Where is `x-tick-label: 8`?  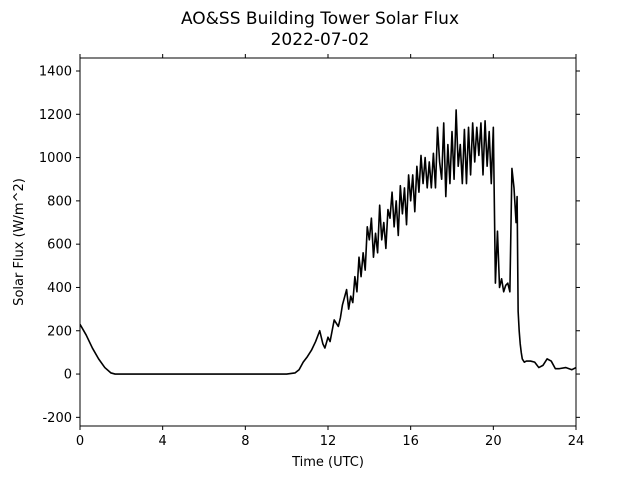 x-tick-label: 8 is located at coordinates (245, 441).